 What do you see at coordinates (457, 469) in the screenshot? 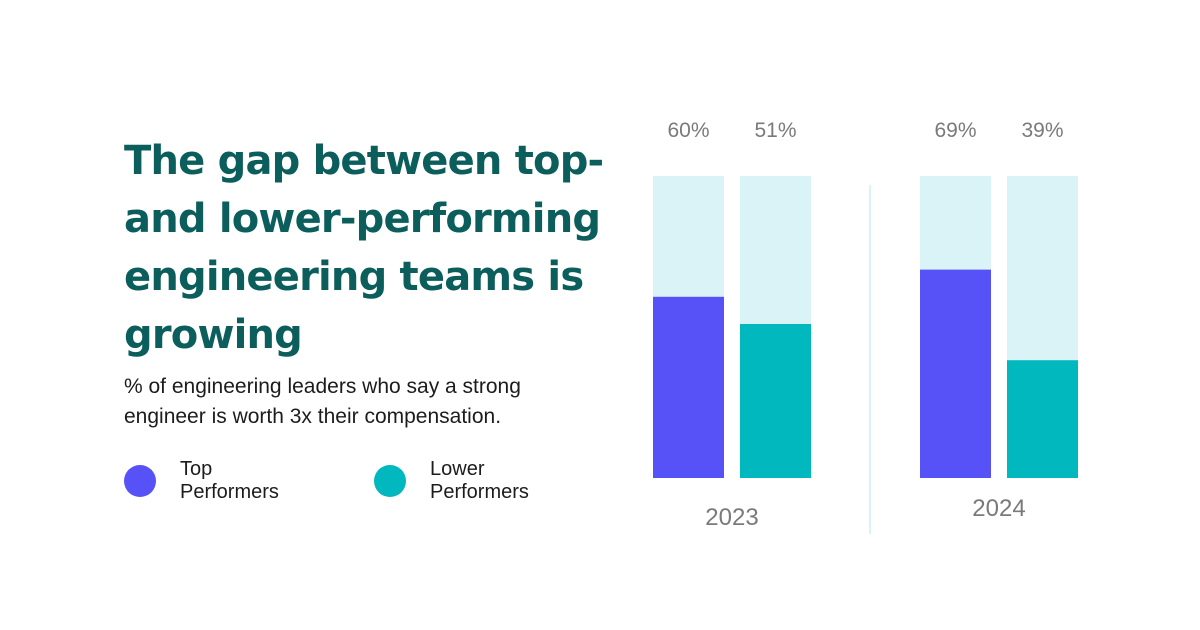
I see `legend-label-line: Lower` at bounding box center [457, 469].